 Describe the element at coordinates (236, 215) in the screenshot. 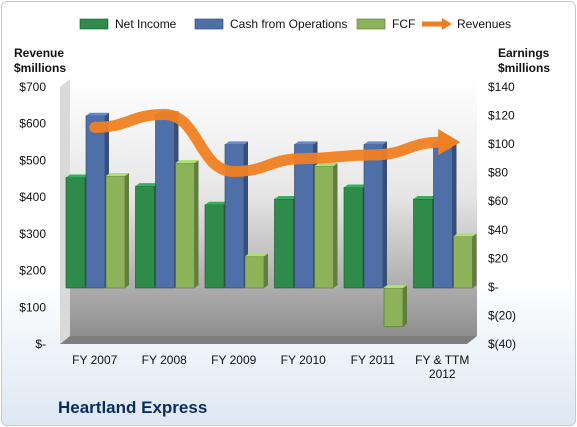

I see `bar-cash-from-operations-fy-2009` at that location.